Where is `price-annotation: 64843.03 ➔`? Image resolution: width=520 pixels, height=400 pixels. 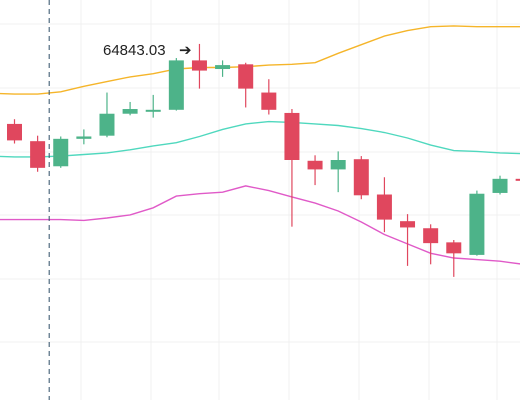
price-annotation: 64843.03 ➔ is located at coordinates (147, 50).